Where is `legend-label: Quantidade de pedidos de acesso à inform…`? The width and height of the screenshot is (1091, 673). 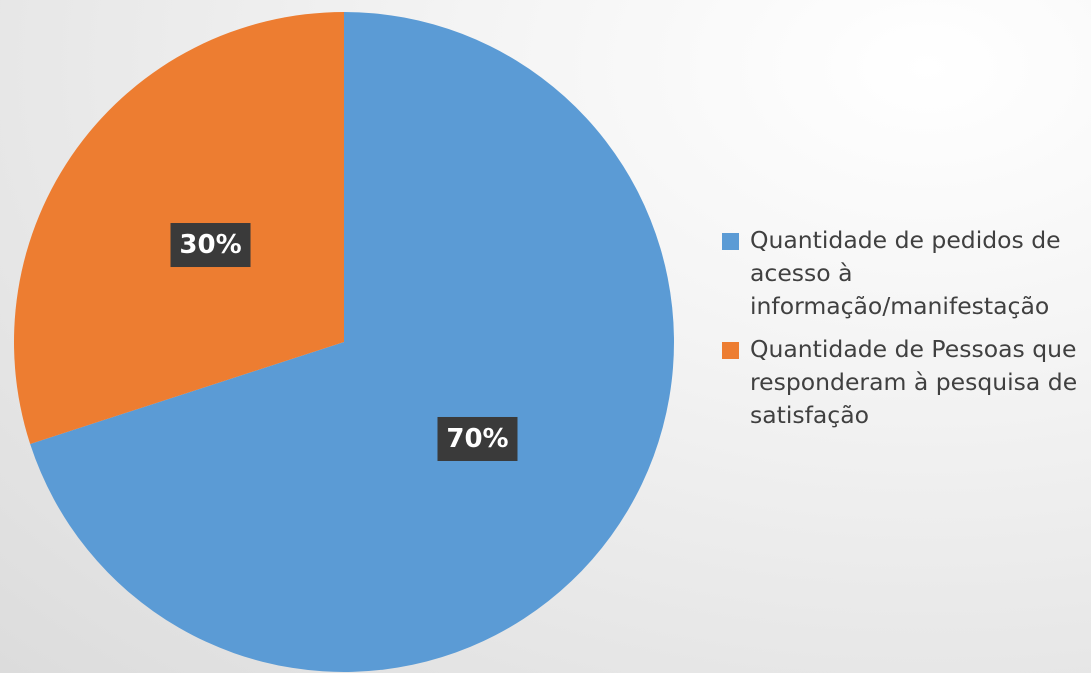 legend-label: Quantidade de pedidos de acesso à inform… is located at coordinates (905, 273).